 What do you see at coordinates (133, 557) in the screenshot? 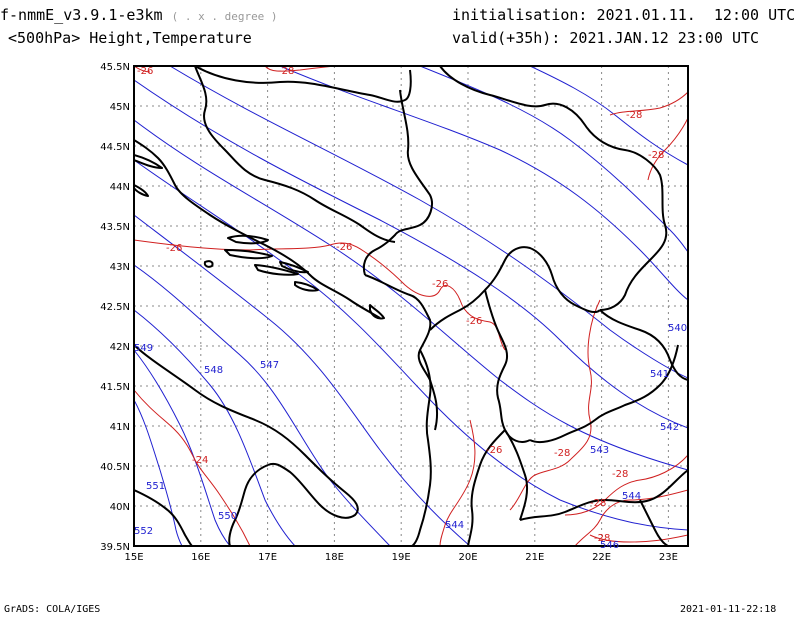
I see `longitude-tick-label: 15E` at bounding box center [133, 557].